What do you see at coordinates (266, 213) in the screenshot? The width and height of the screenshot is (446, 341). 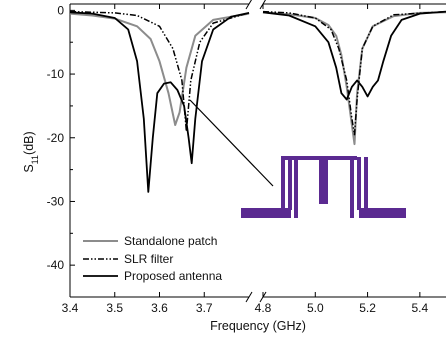 I see `feed-line-left` at bounding box center [266, 213].